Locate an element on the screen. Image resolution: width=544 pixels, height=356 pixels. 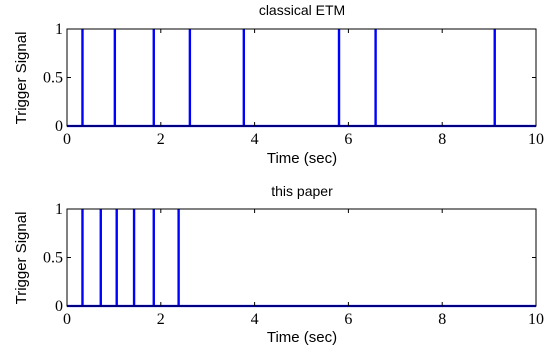
plot-title: classical ETM is located at coordinates (302, 10).